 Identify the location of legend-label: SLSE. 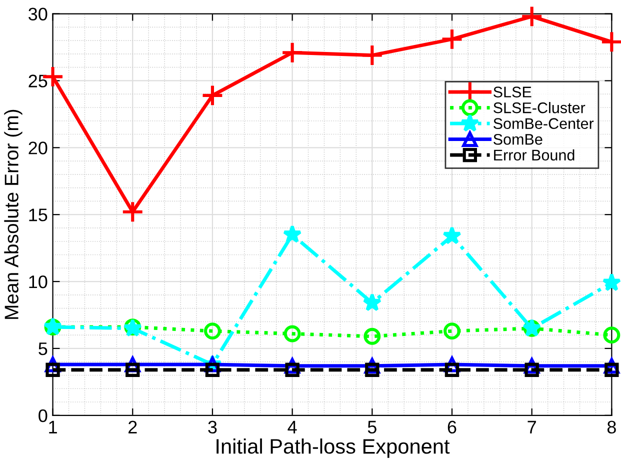
(513, 92).